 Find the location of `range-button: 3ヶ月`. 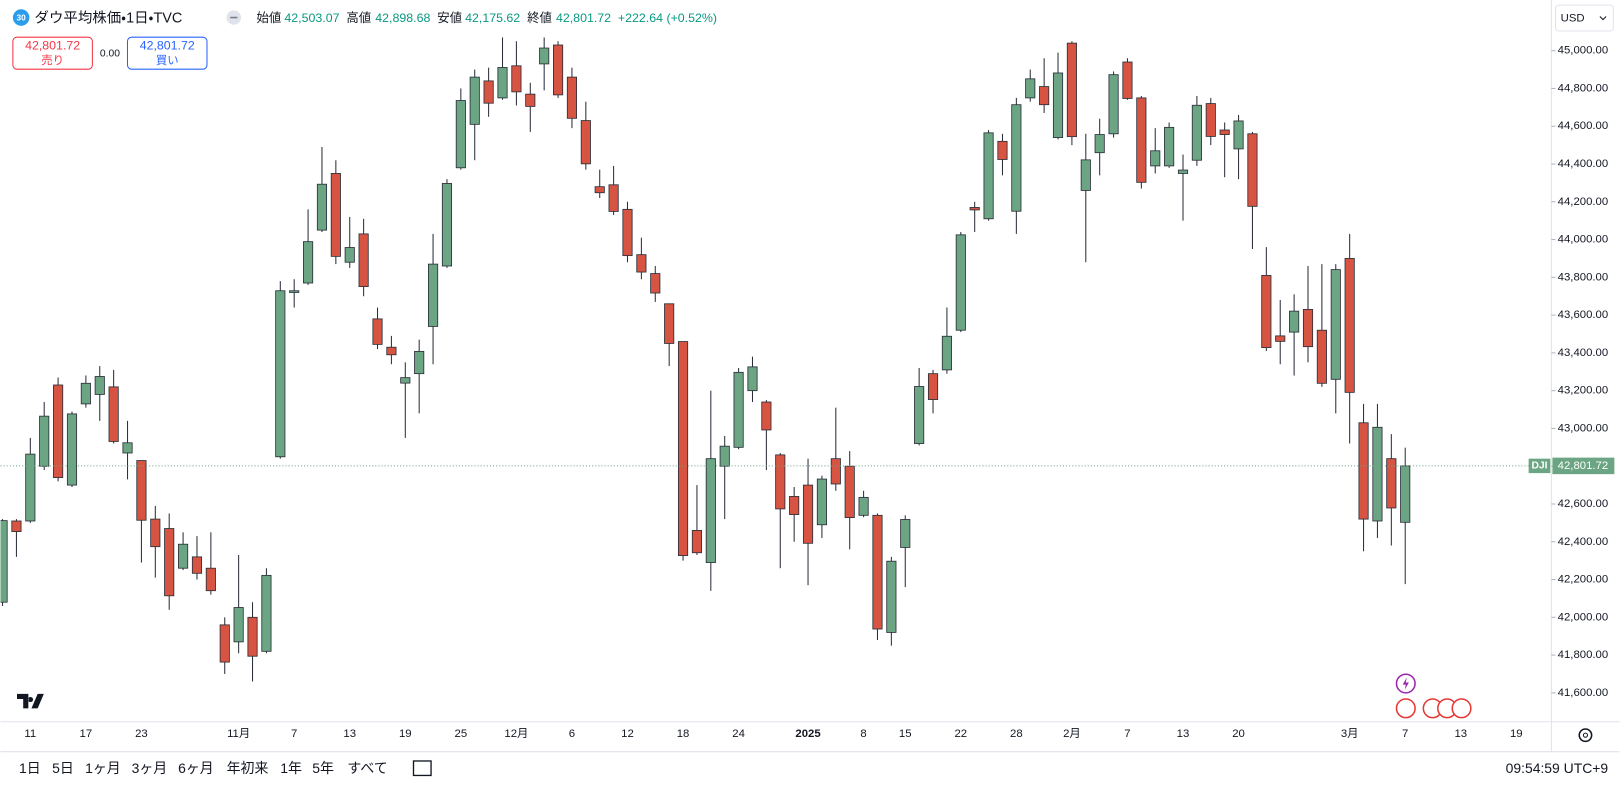

range-button: 3ヶ月 is located at coordinates (150, 768).